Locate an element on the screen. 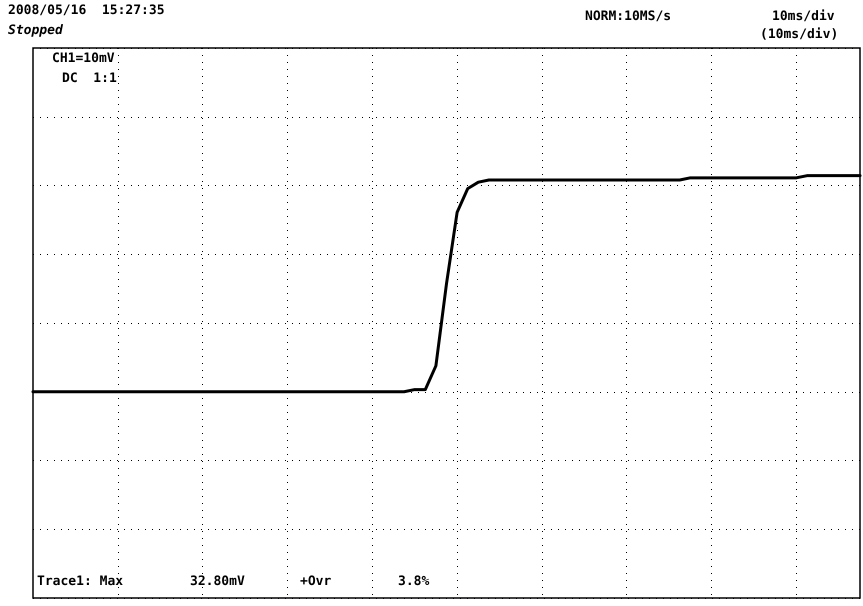  text: DC 1:1 is located at coordinates (89, 78).